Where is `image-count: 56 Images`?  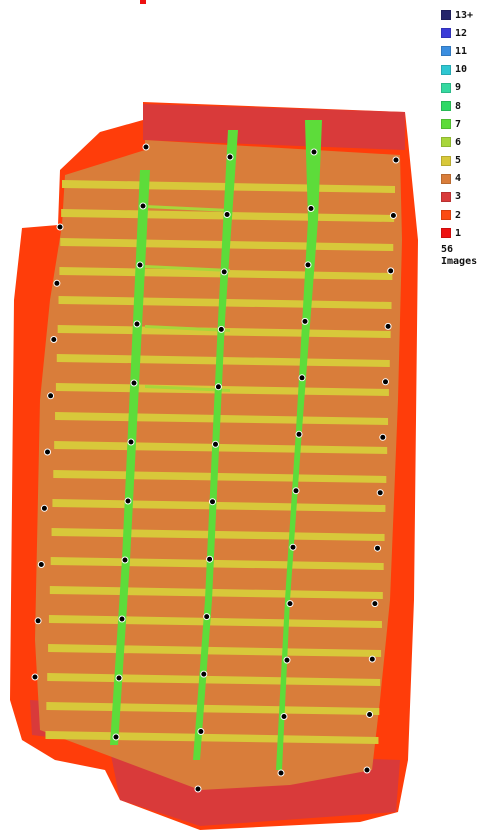 image-count: 56 Images is located at coordinates (462, 256).